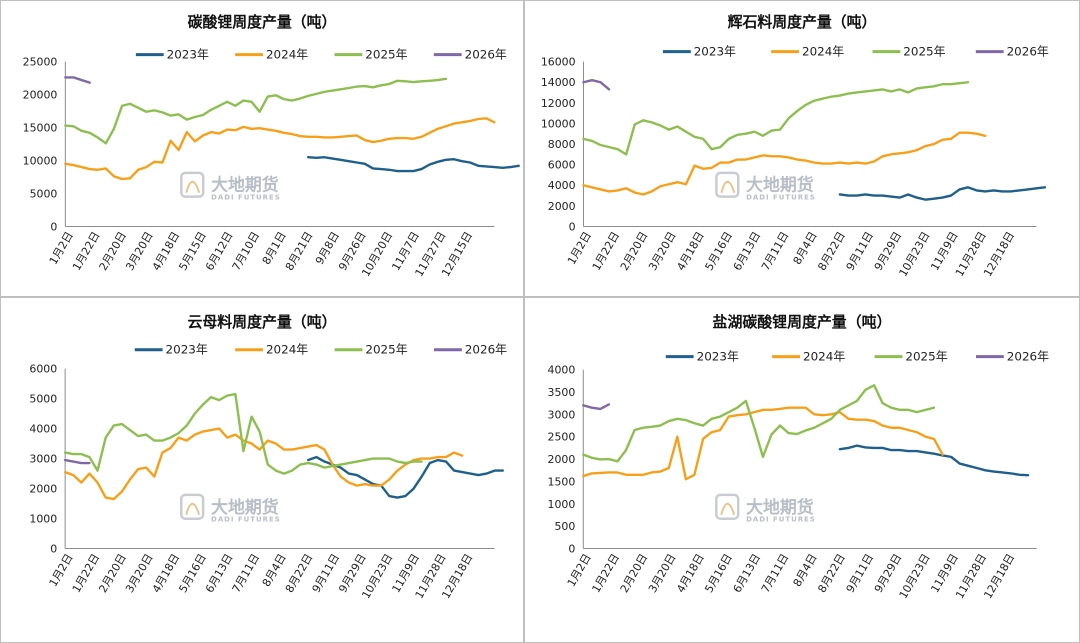 This screenshot has width=1080, height=643. Describe the element at coordinates (558, 103) in the screenshot. I see `y-tick-label: 12000` at that location.